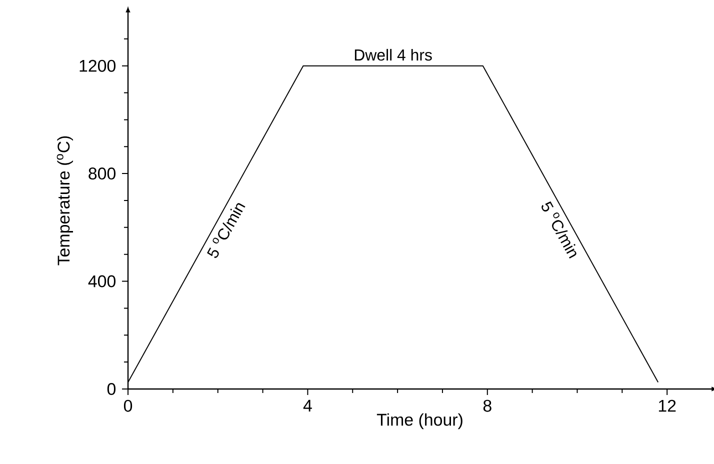 The width and height of the screenshot is (714, 464). What do you see at coordinates (98, 66) in the screenshot?
I see `y-tick-label: 1200` at bounding box center [98, 66].